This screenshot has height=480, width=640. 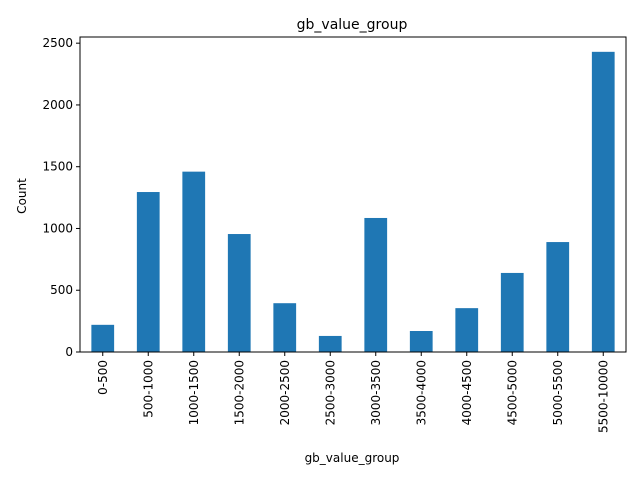 What do you see at coordinates (467, 392) in the screenshot?
I see `x-tick-label: 4000-4500` at bounding box center [467, 392].